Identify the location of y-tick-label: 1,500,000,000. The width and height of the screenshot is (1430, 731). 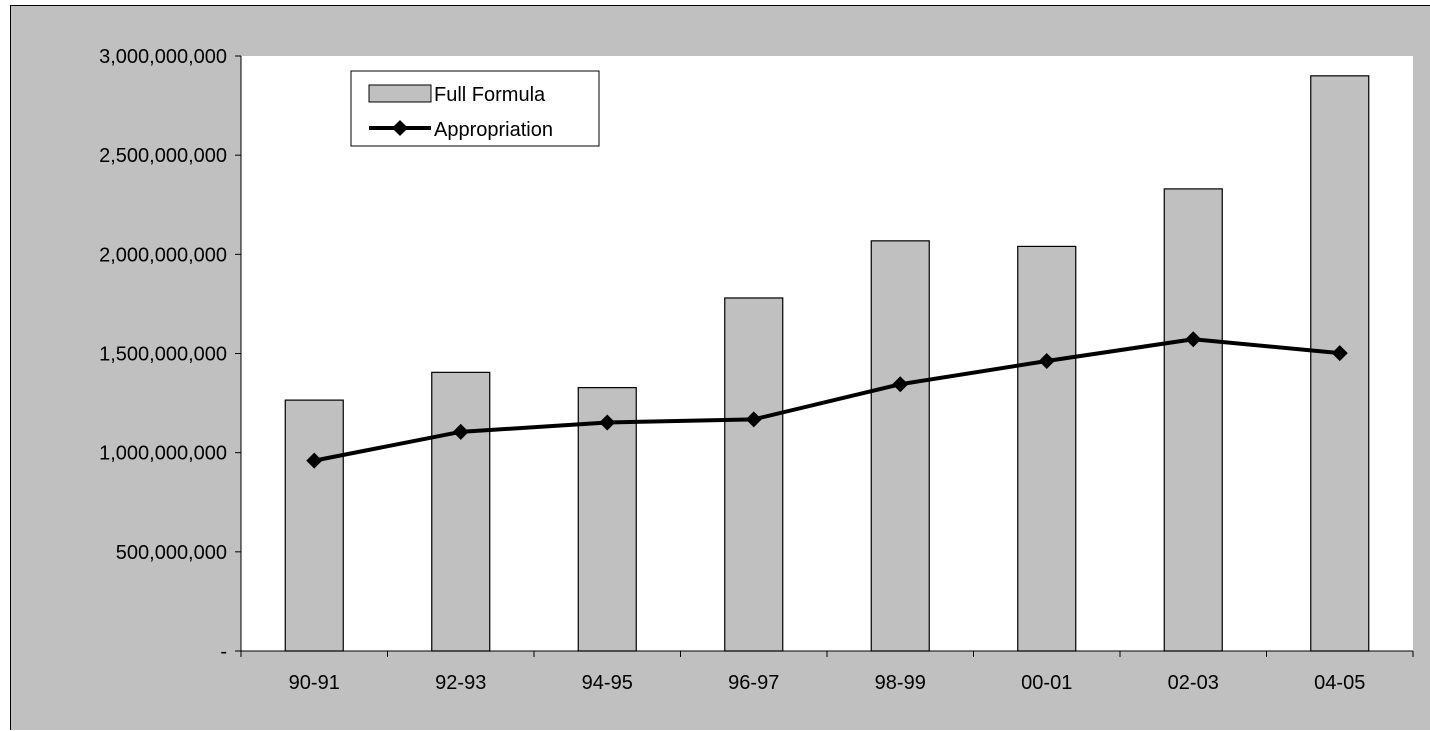
(163, 355).